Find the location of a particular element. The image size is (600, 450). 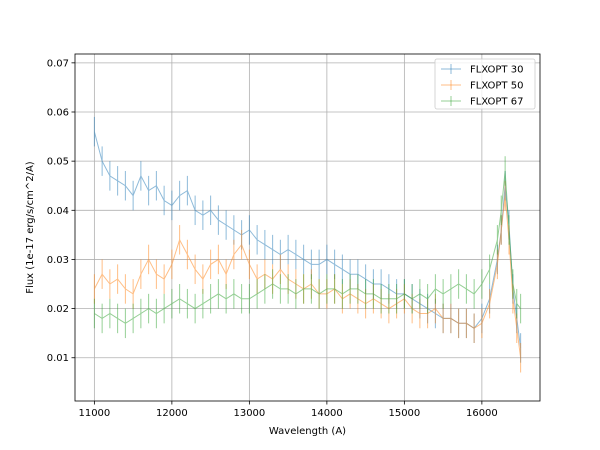

x-axis-label: Wavelength (A) is located at coordinates (307, 431).